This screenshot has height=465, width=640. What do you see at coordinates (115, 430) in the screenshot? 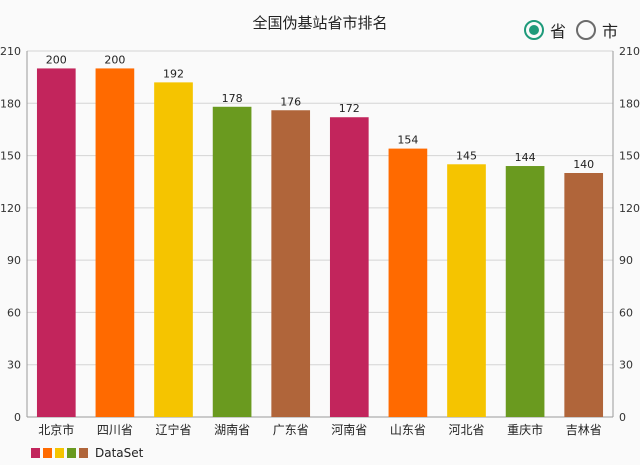
I see `x-tick-label: 四川省` at bounding box center [115, 430].